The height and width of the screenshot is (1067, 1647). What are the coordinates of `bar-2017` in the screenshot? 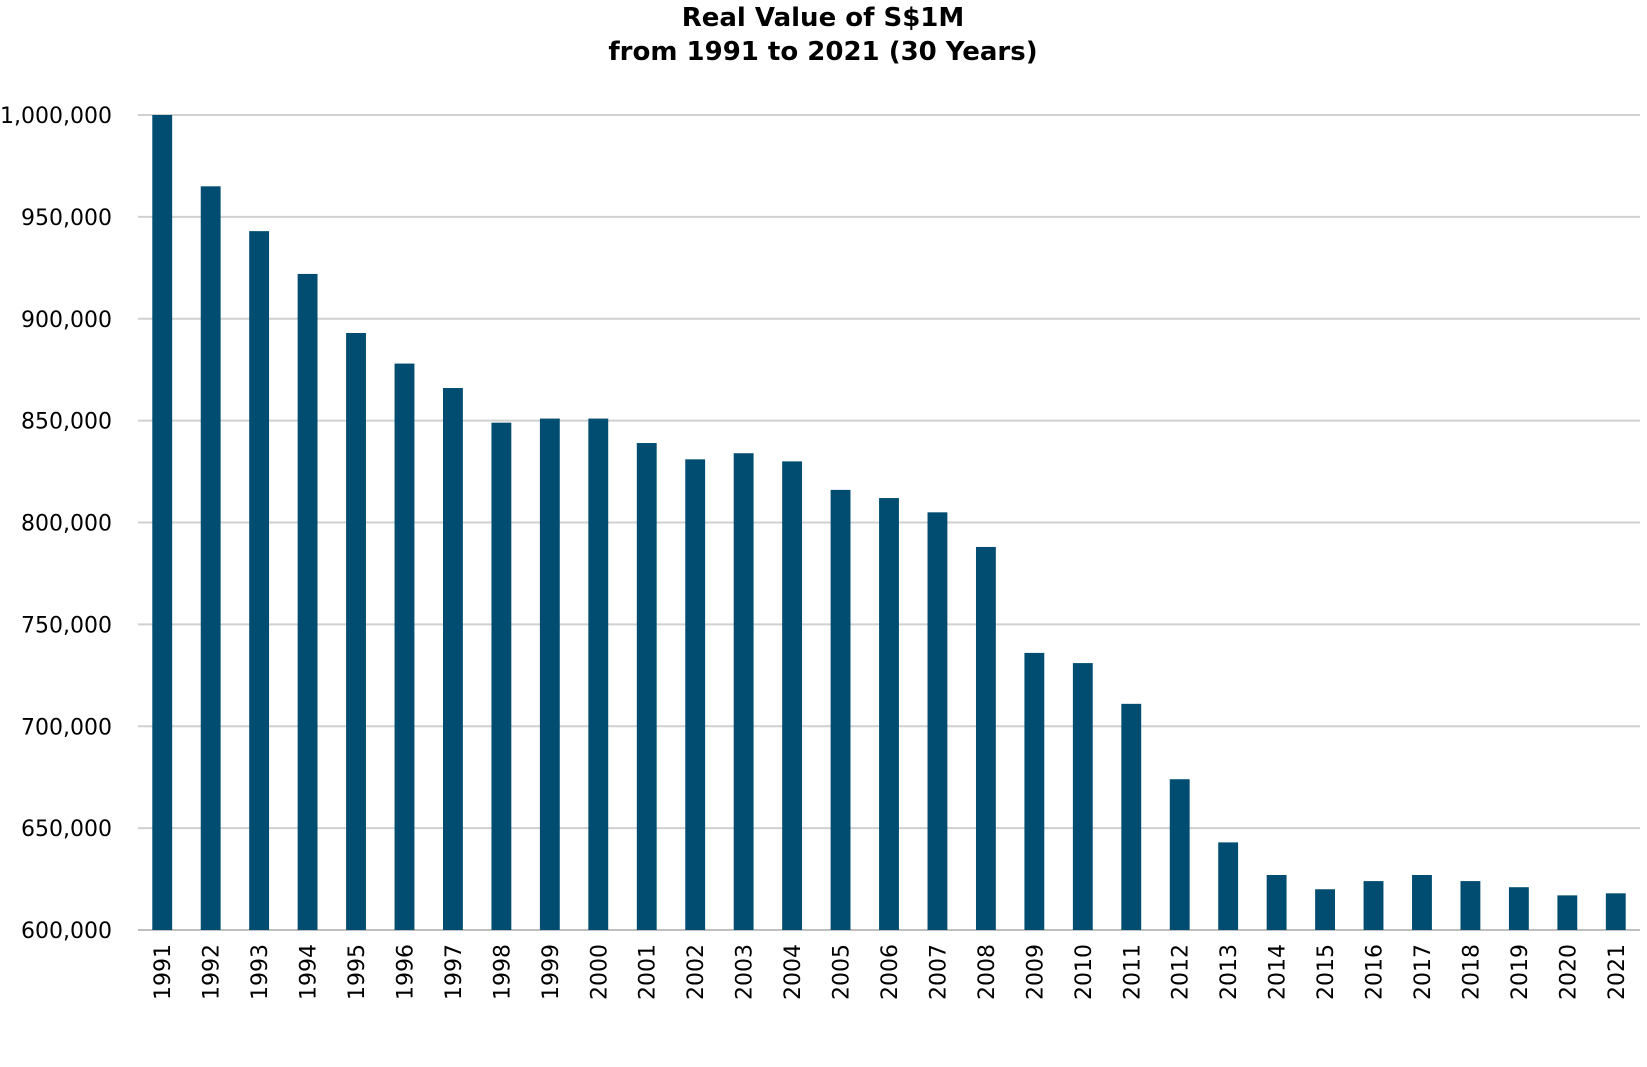 It's located at (1422, 902).